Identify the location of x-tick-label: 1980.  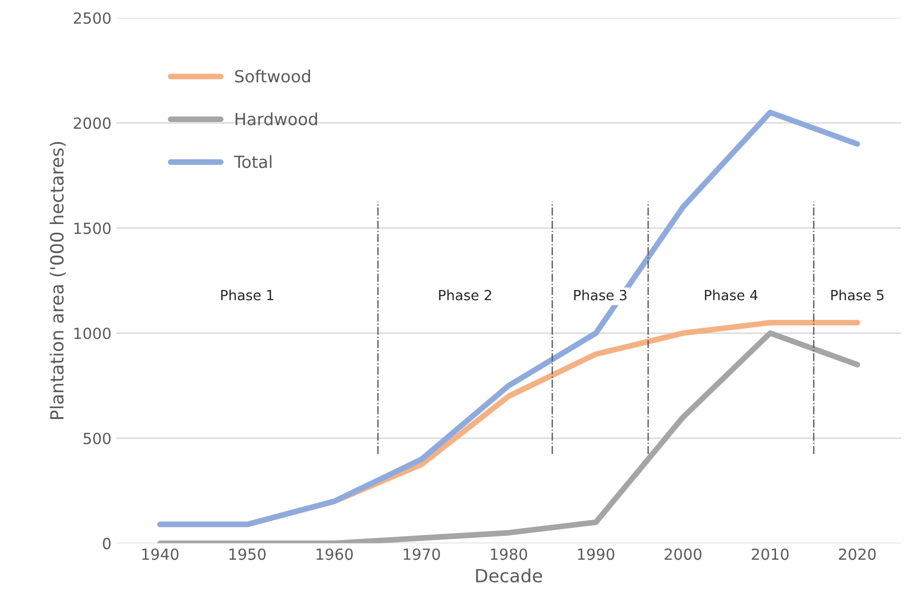
(509, 554).